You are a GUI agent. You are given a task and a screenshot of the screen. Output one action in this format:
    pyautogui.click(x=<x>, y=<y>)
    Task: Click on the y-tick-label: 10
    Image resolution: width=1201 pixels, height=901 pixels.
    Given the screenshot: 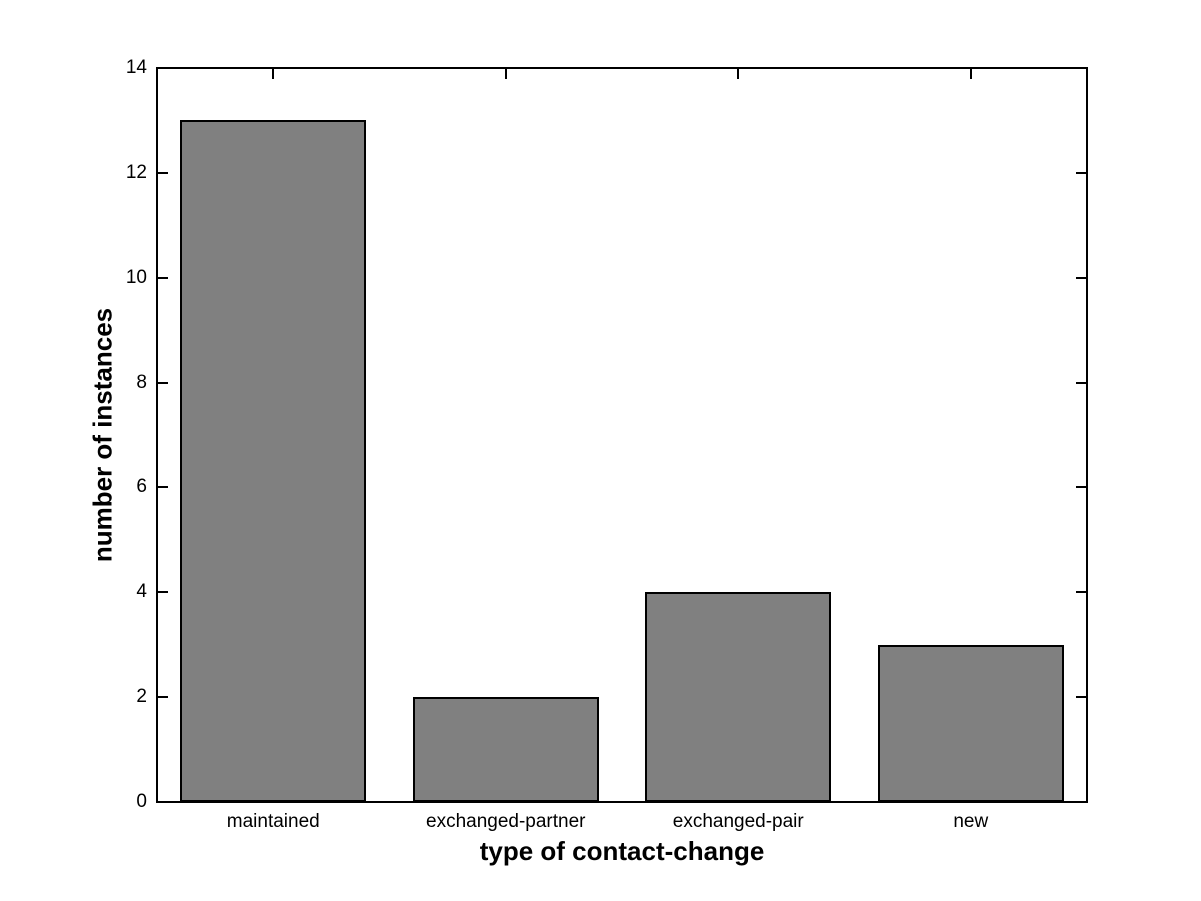 What is the action you would take?
    pyautogui.click(x=136, y=277)
    